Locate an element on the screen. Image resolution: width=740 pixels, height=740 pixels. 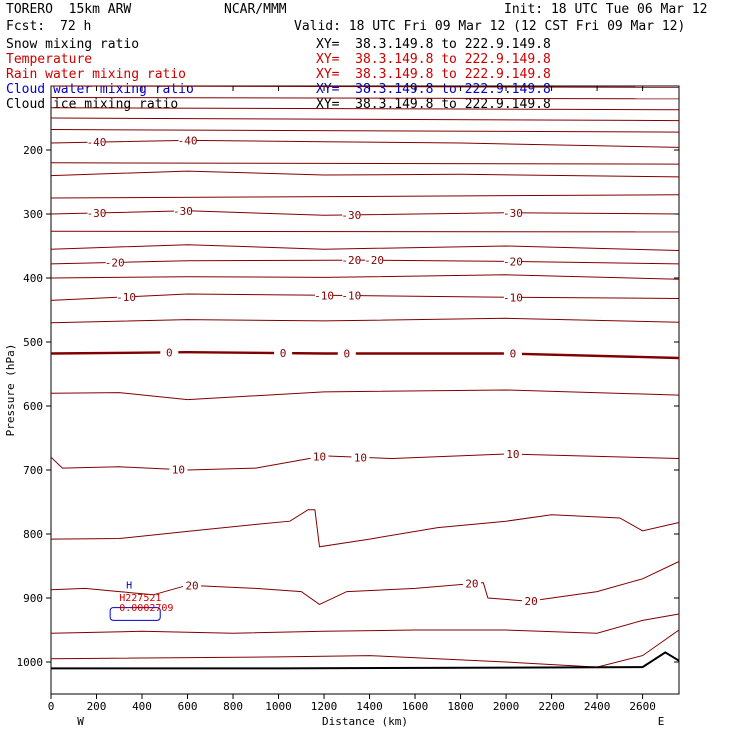
x-tick-label: 1200 is located at coordinates (324, 706).